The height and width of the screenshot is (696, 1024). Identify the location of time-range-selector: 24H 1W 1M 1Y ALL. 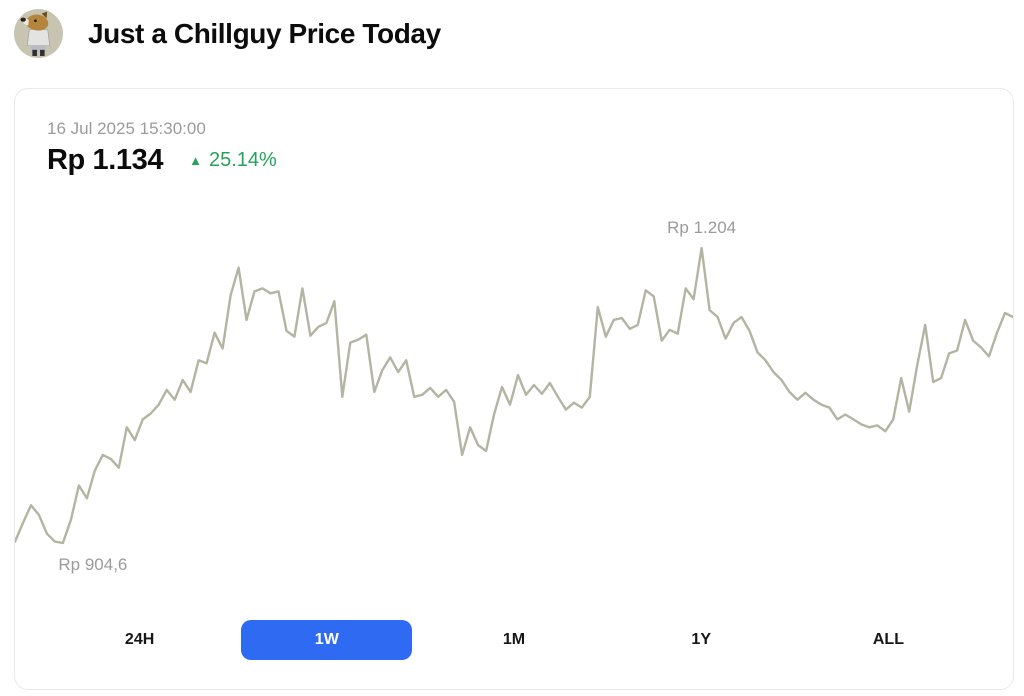
(514, 630).